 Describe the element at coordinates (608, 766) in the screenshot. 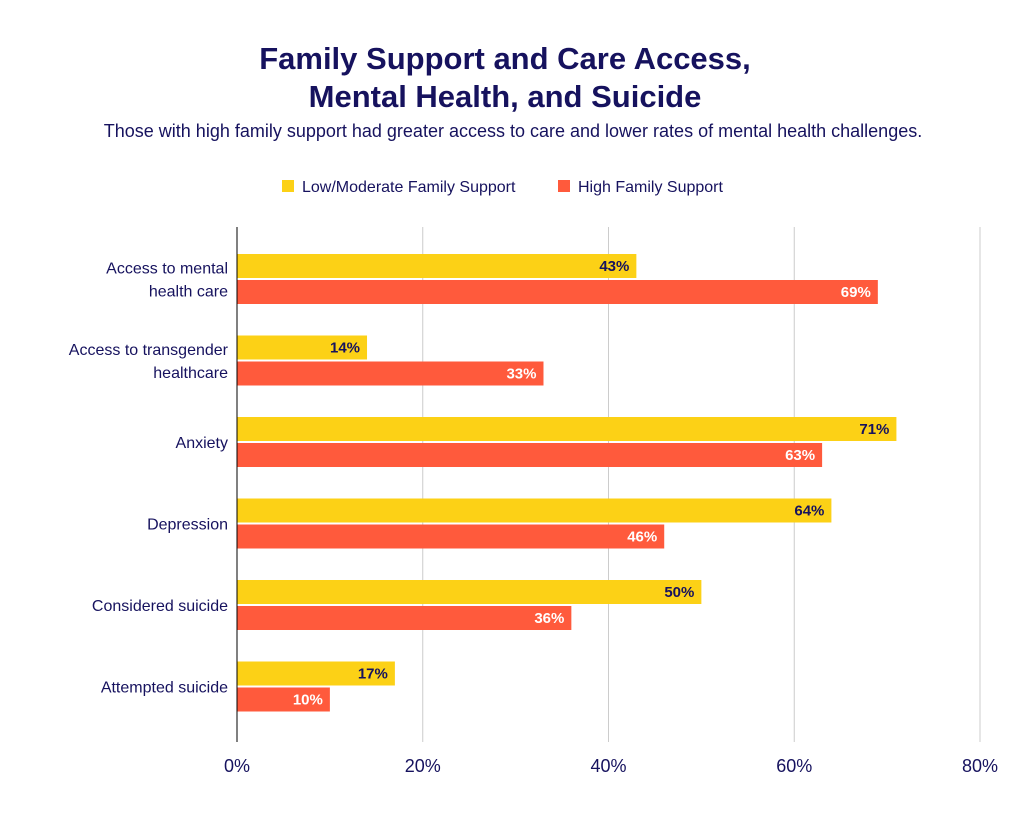

I see `x-tick-label-40: 40%` at that location.